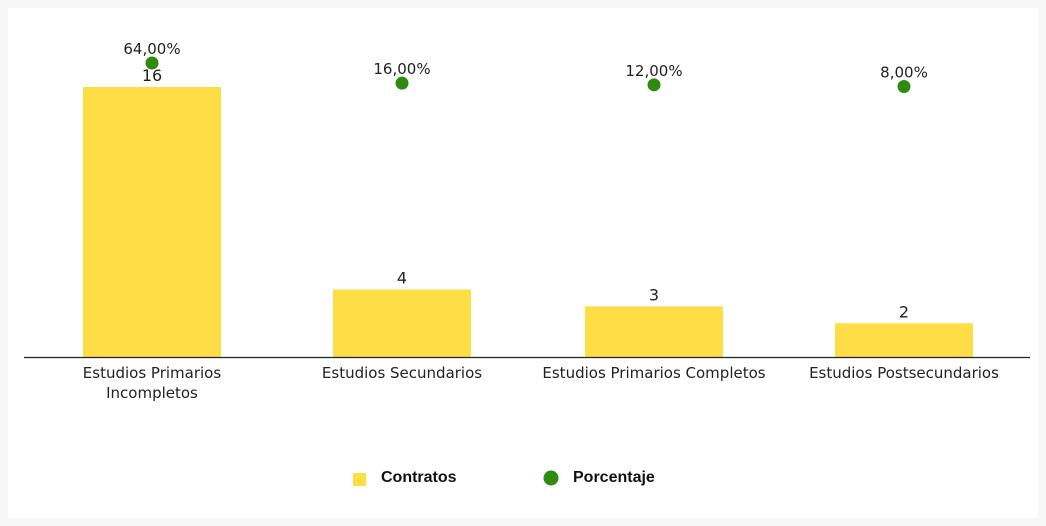  Describe the element at coordinates (904, 311) in the screenshot. I see `bar-value-label-4: 2` at that location.